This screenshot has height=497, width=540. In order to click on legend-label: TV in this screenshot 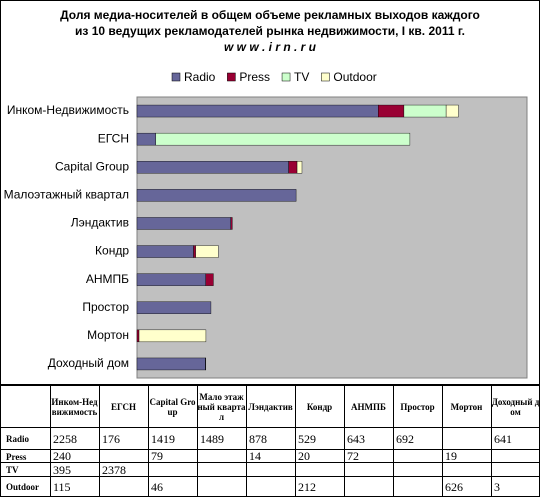, I will do `click(301, 77)`.